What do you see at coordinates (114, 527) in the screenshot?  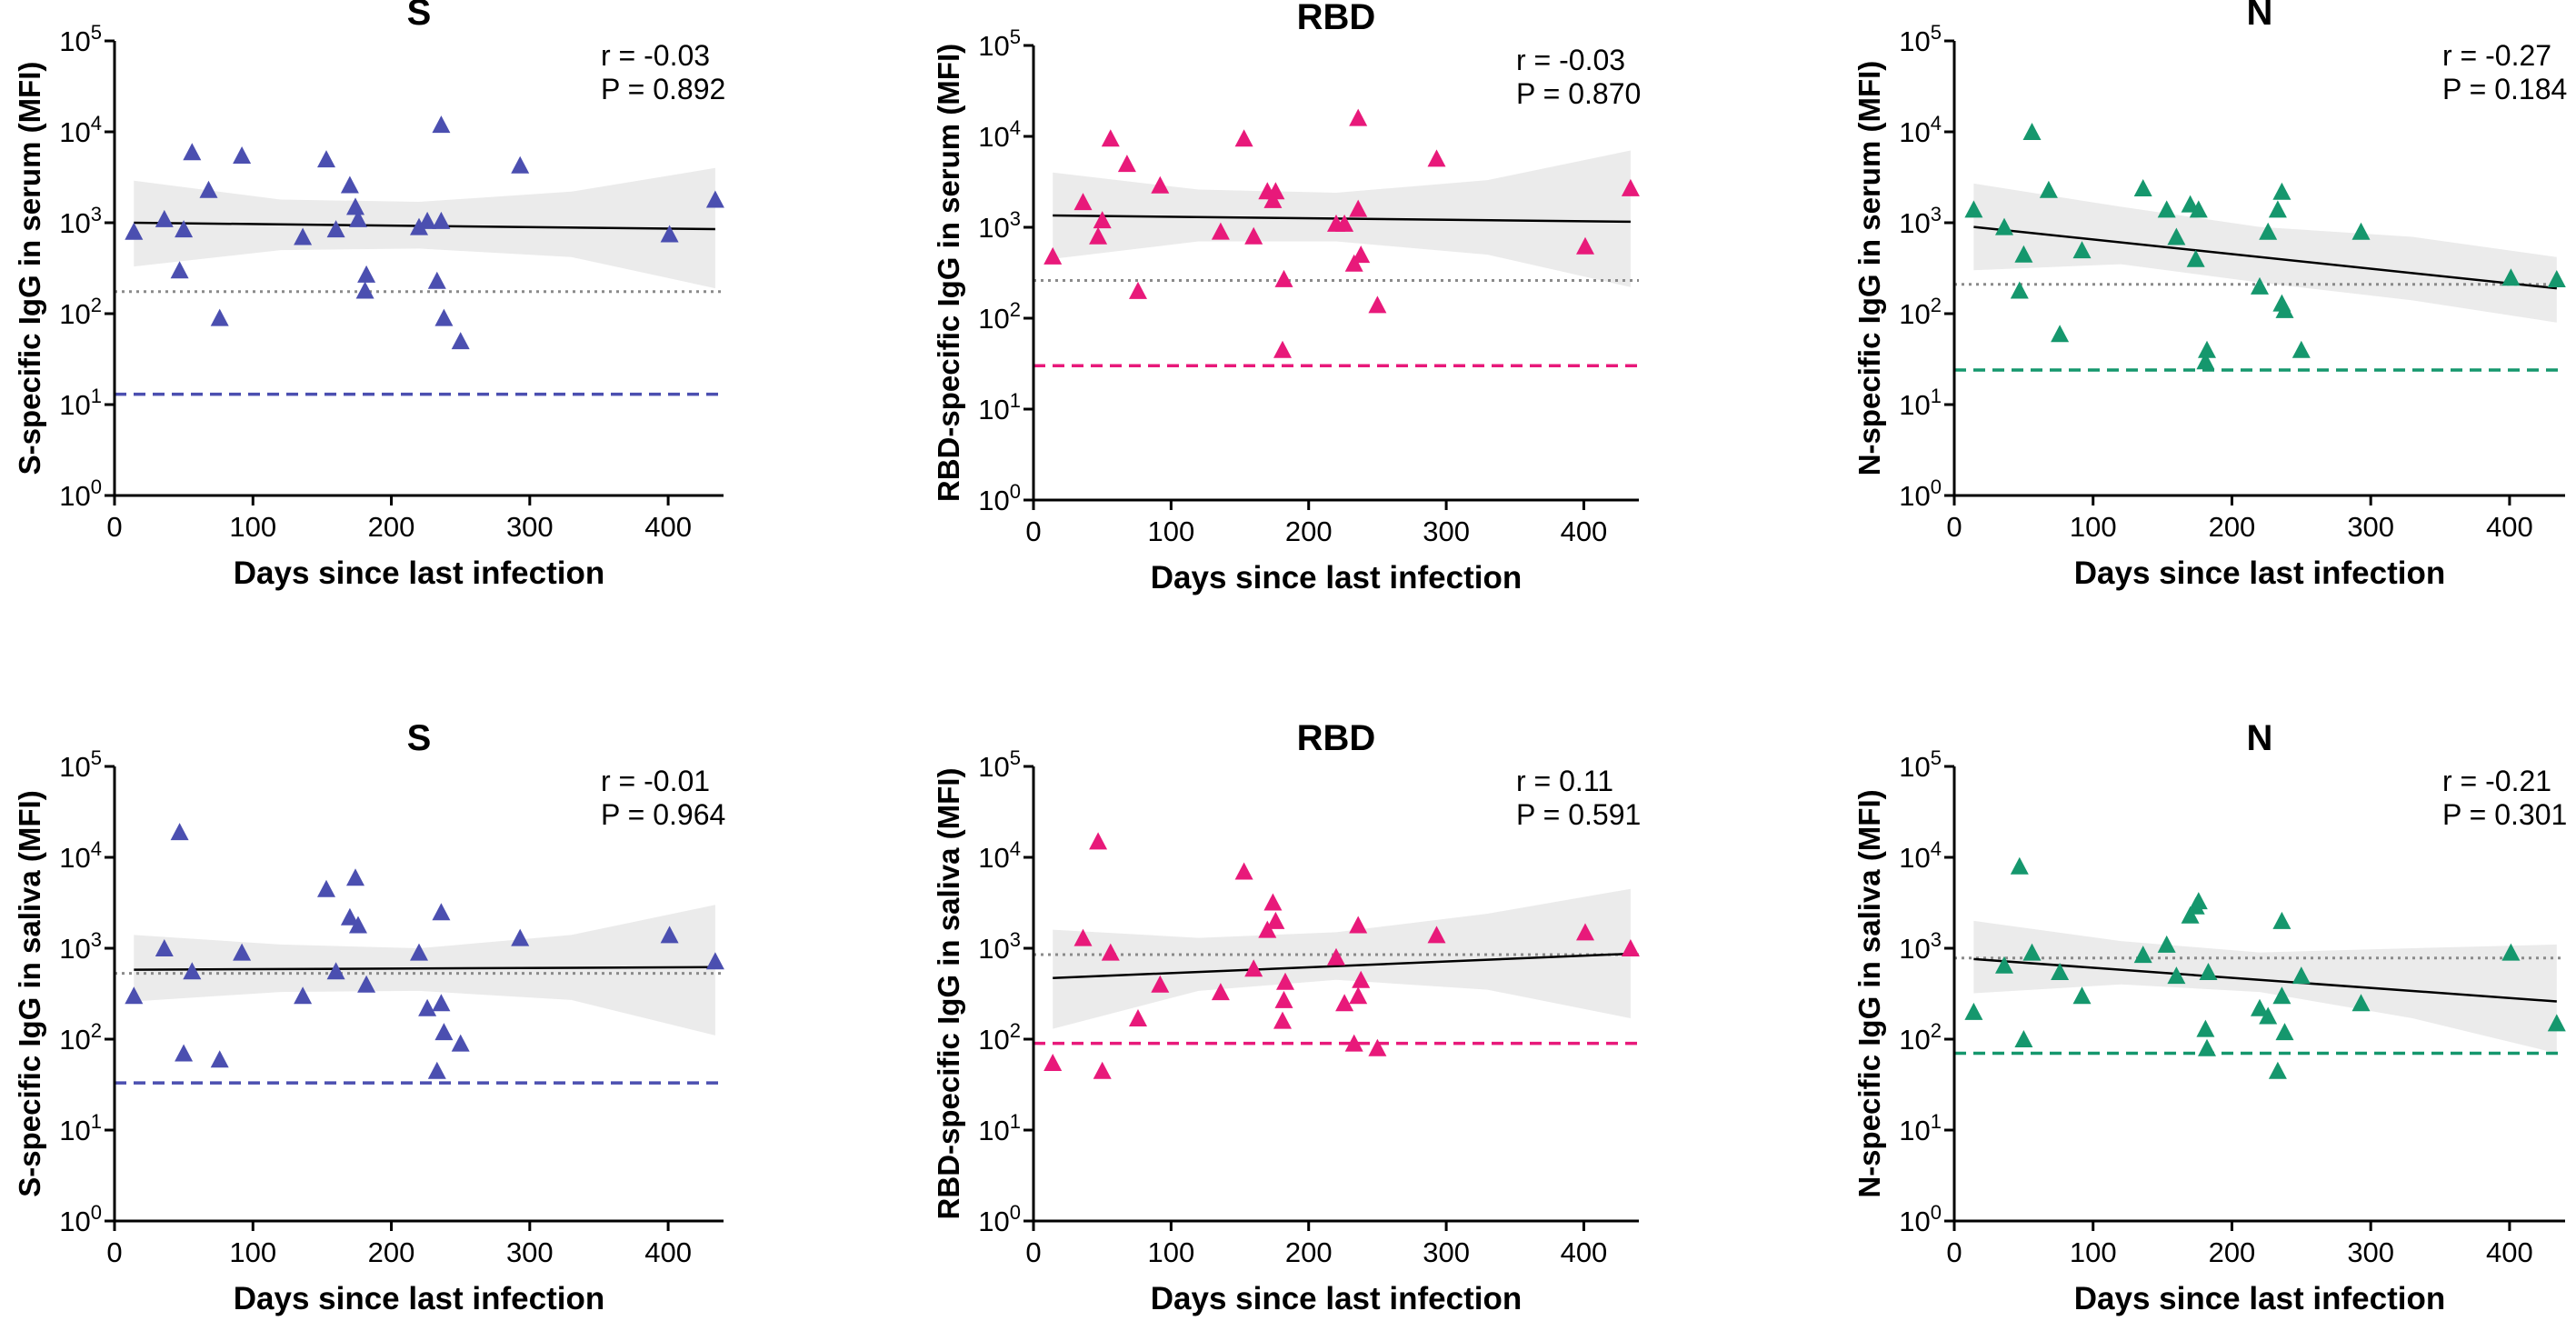 I see `x-tick-label: 0` at bounding box center [114, 527].